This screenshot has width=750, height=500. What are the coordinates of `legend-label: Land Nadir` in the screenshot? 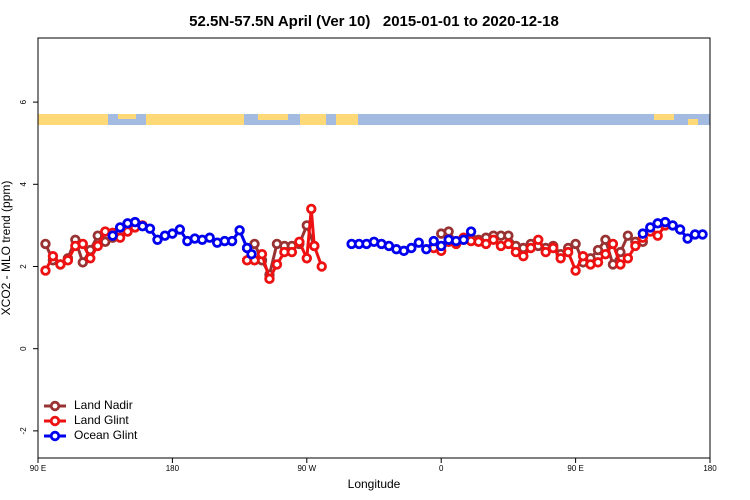 It's located at (103, 405).